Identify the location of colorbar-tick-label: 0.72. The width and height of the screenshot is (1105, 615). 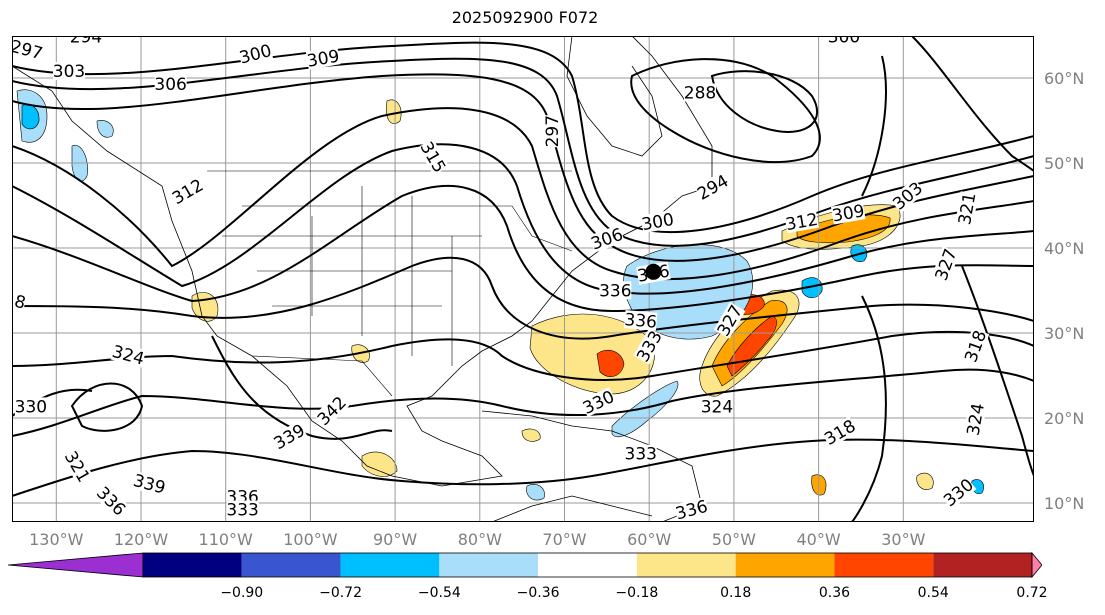
(1032, 593).